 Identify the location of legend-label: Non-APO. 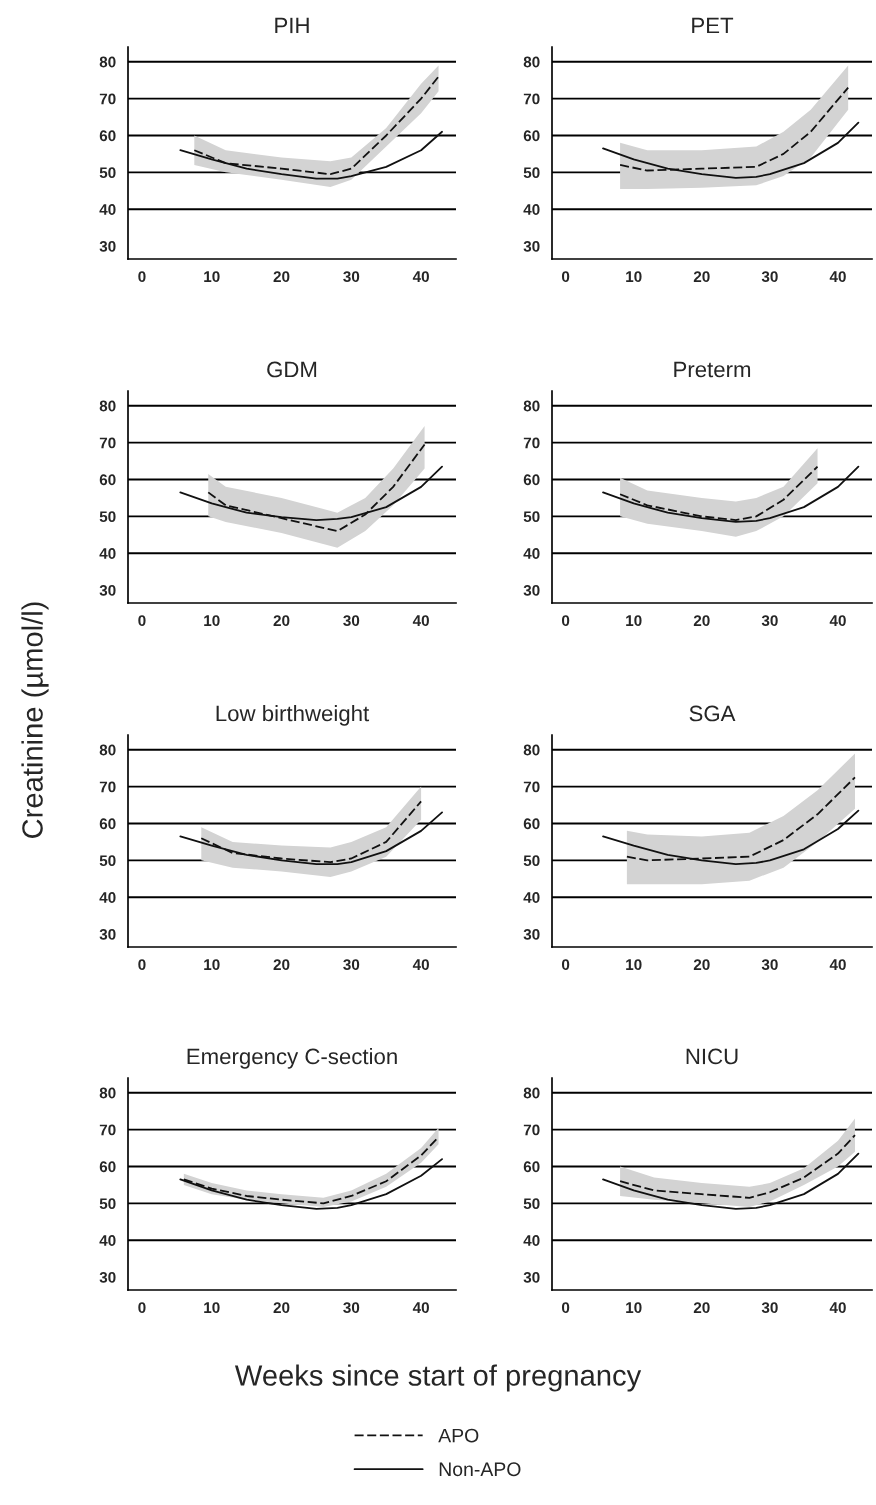
(480, 1469).